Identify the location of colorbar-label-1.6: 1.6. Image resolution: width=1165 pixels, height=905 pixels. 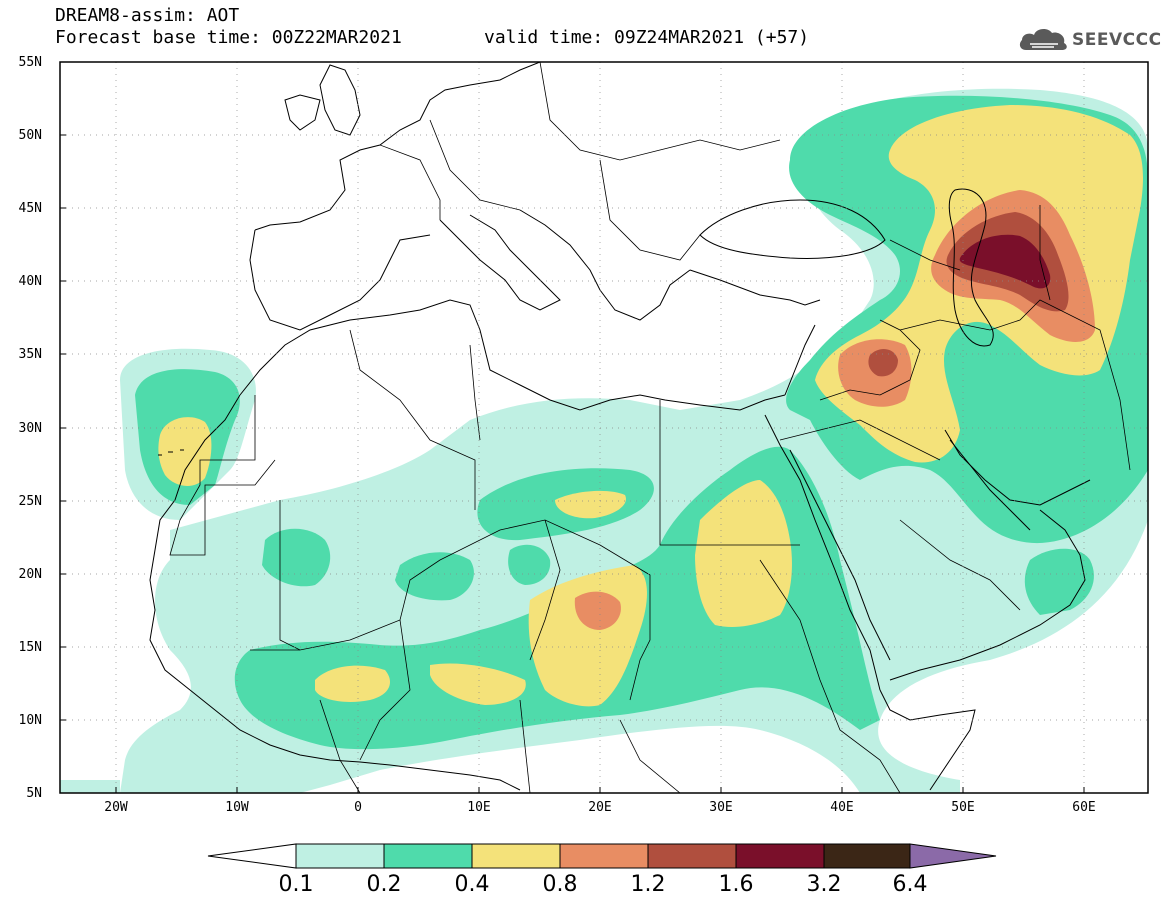
(736, 884).